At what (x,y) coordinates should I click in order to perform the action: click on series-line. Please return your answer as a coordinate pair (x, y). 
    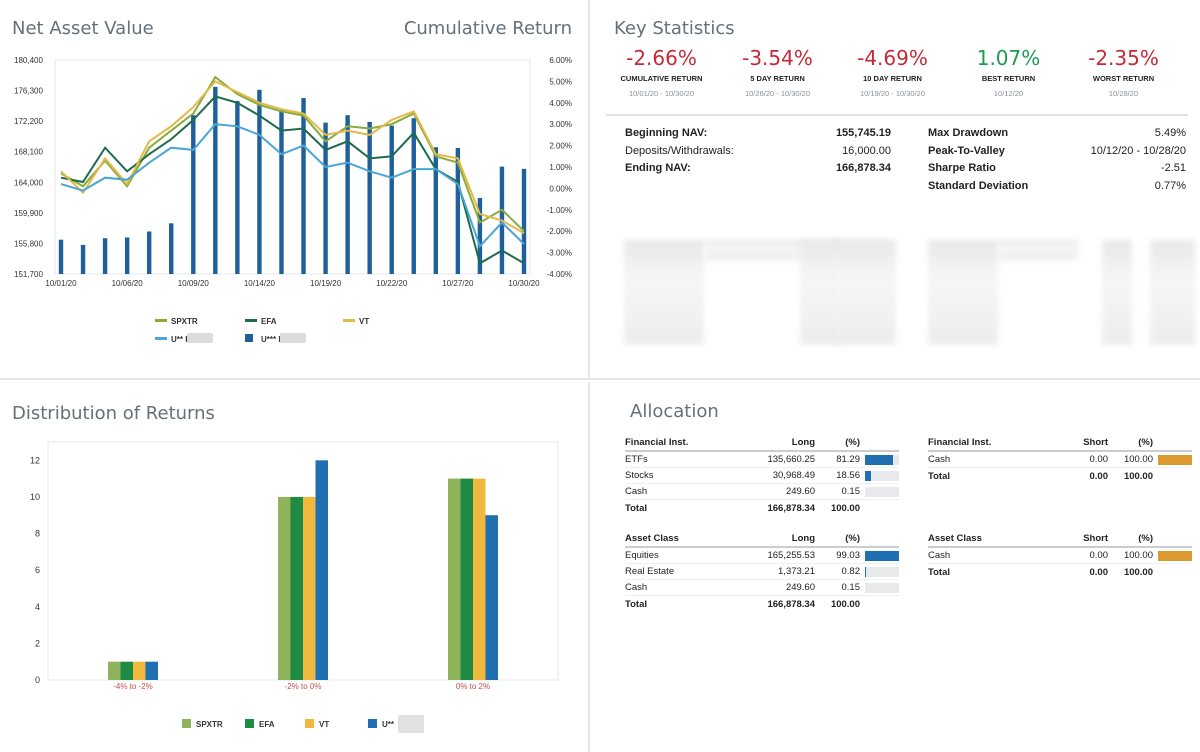
    Looking at the image, I should click on (292, 153).